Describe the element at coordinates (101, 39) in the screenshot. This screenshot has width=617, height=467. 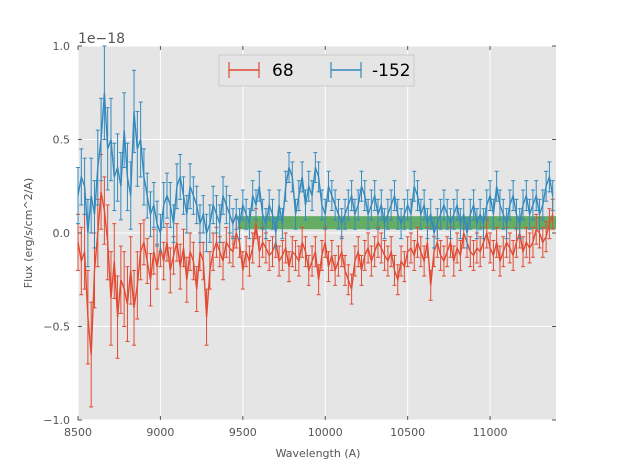
I see `y-offset-label: 1e−18` at that location.